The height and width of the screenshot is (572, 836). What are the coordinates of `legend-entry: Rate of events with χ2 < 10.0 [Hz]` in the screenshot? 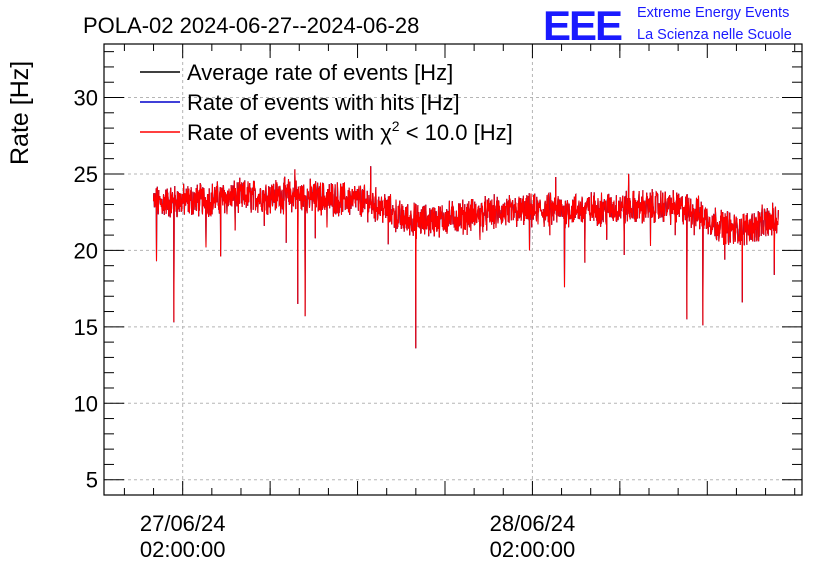 It's located at (350, 131).